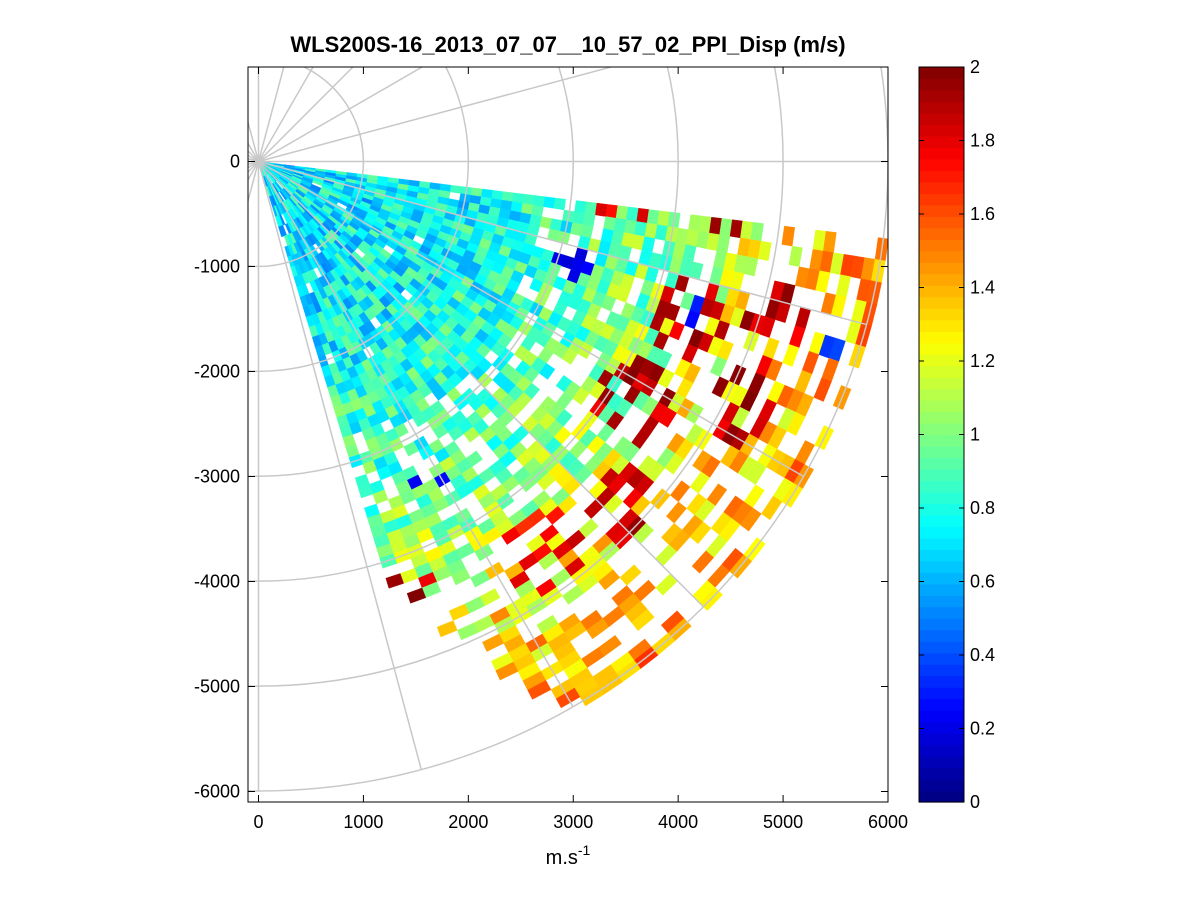 The height and width of the screenshot is (901, 1201). I want to click on colorbar-tick-label: 1.4, so click(982, 288).